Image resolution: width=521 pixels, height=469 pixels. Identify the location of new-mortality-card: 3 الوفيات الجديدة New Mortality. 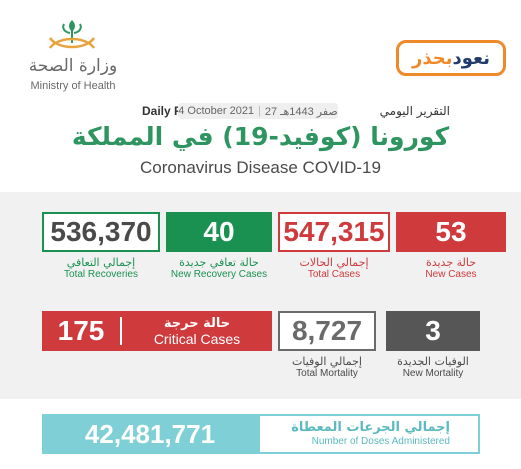
(433, 345).